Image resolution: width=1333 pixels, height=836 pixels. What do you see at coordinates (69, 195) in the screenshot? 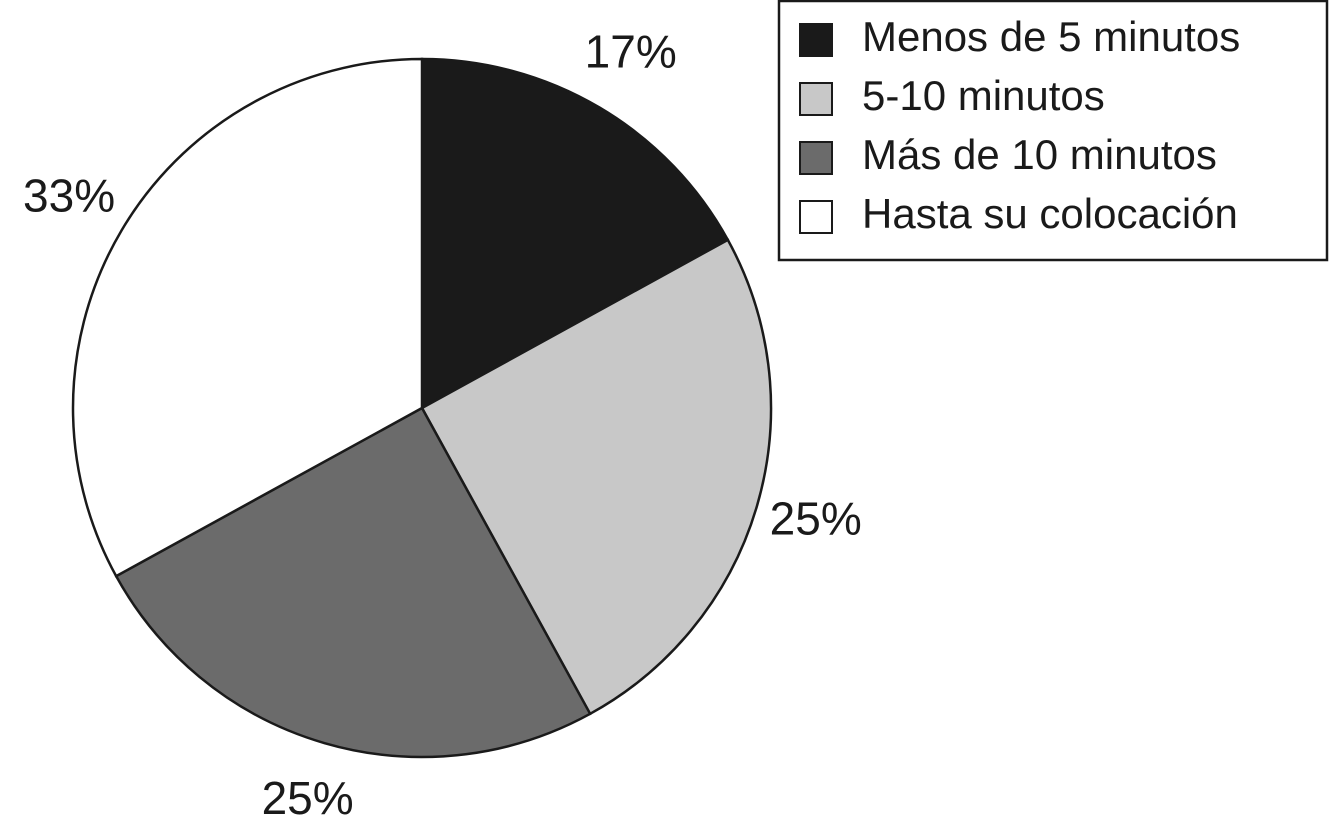
I see `data-label: 33%` at bounding box center [69, 195].